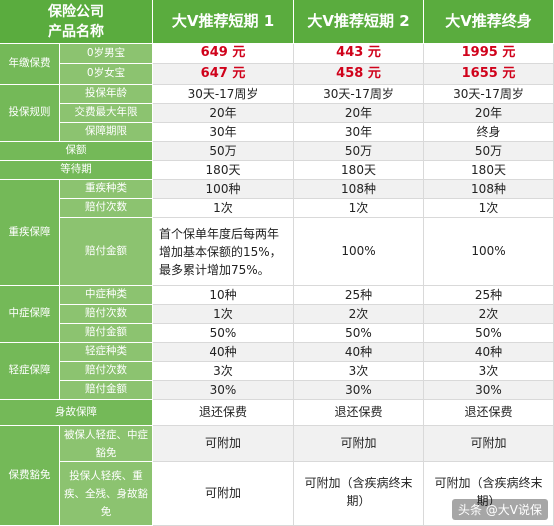 This screenshot has width=554, height=526. What do you see at coordinates (489, 252) in the screenshot?
I see `value-ci-amount-3: 100%` at bounding box center [489, 252].